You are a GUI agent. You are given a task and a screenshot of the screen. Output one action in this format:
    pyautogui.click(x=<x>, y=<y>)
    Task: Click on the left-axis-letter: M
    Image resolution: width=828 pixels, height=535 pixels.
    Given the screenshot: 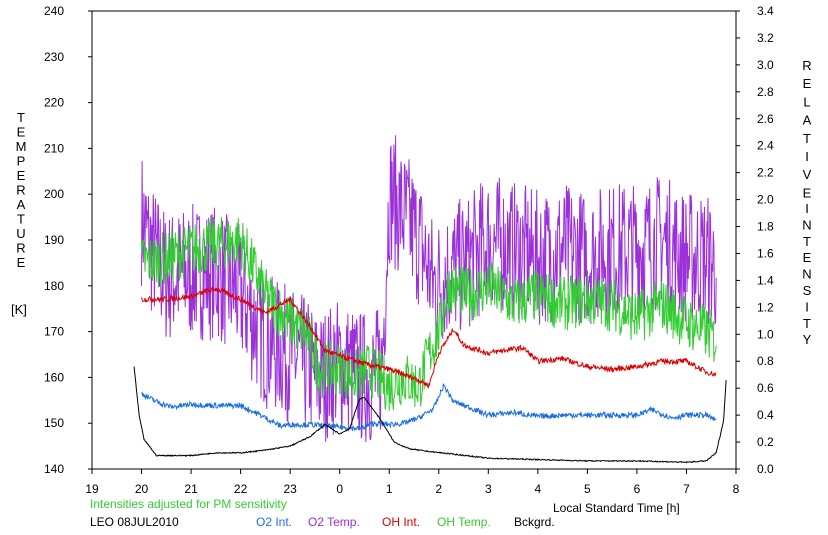 What is the action you would take?
    pyautogui.click(x=21, y=146)
    